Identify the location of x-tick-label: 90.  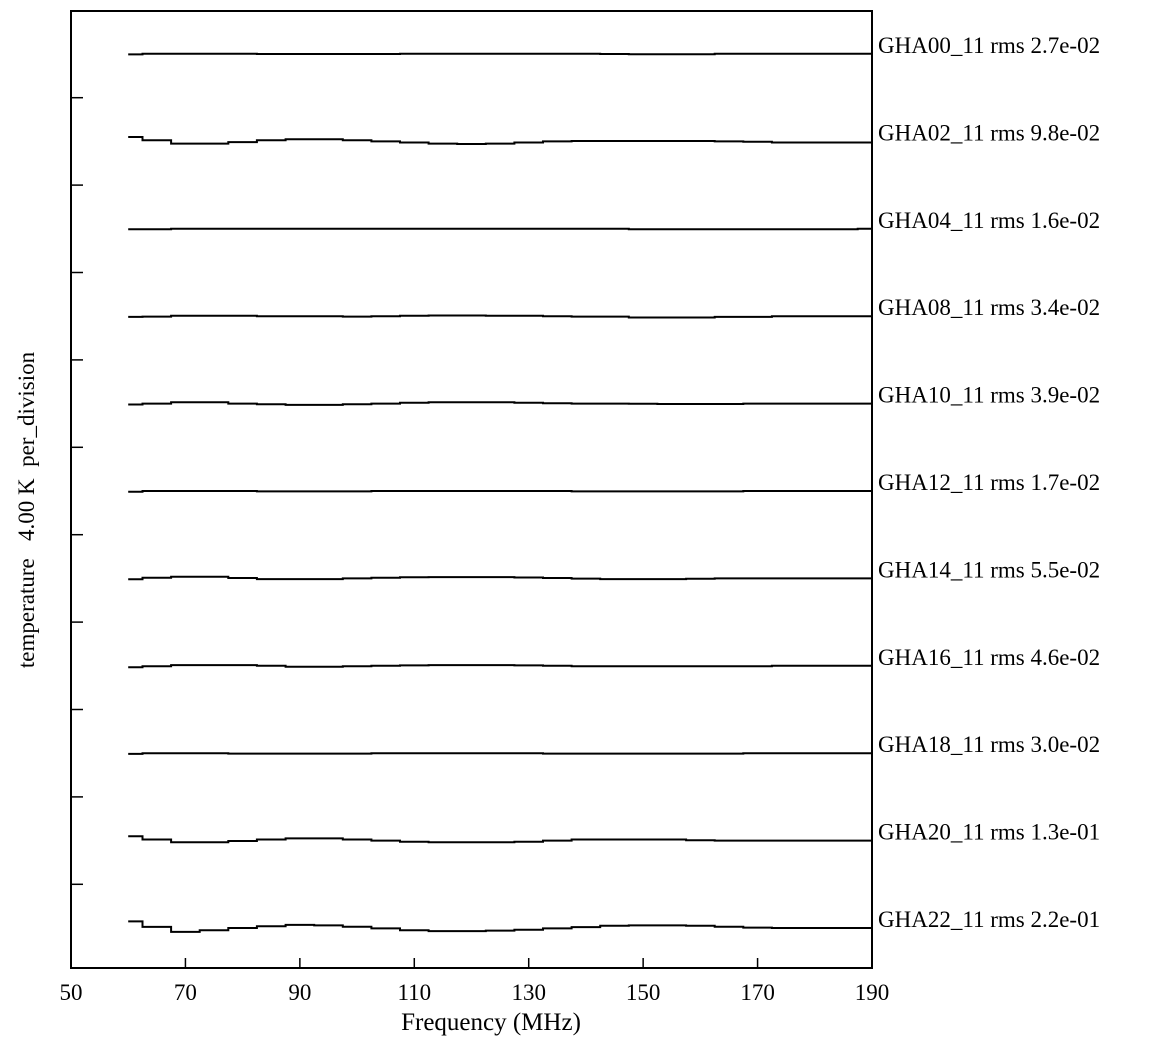
(299, 992).